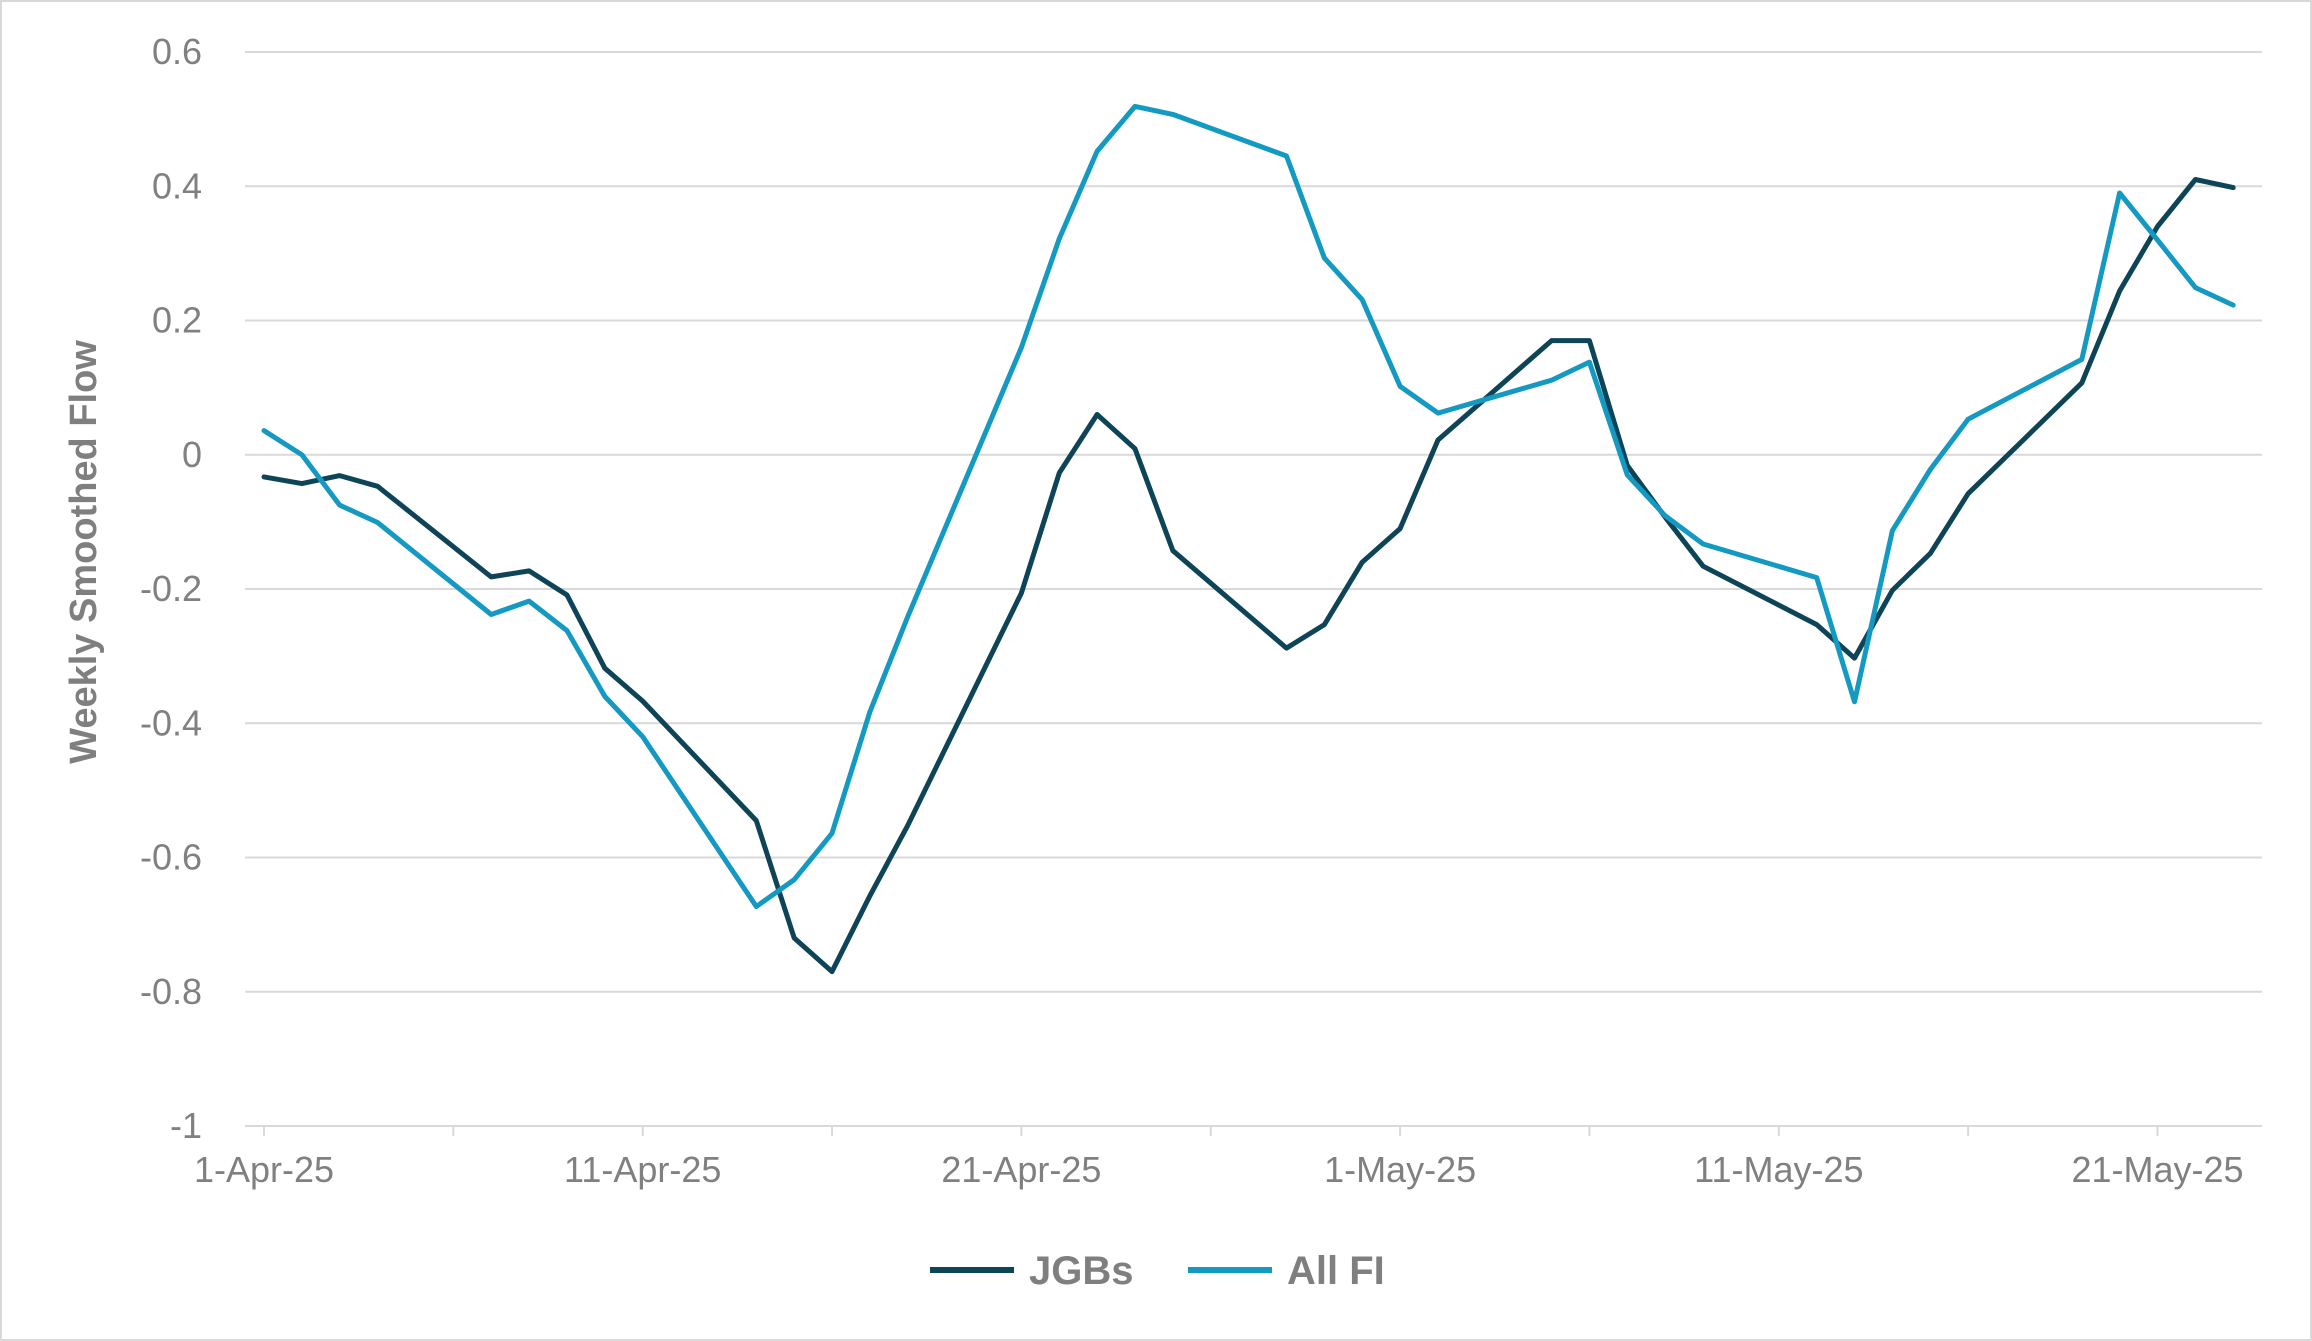 The image size is (2312, 1341). I want to click on y-axis-title: Weekly Smoothed Flow, so click(84, 552).